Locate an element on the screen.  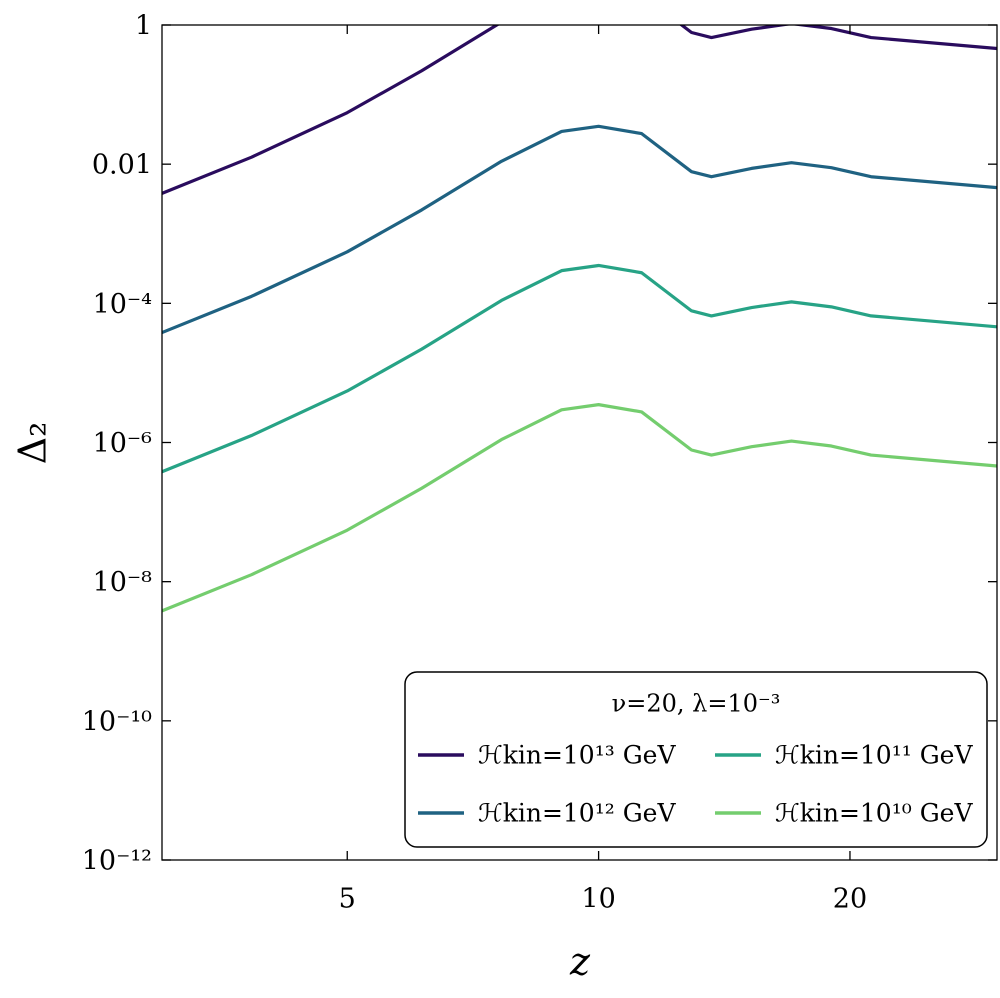
legend-label: ℋkin=10¹¹ GeV is located at coordinates (874, 755).